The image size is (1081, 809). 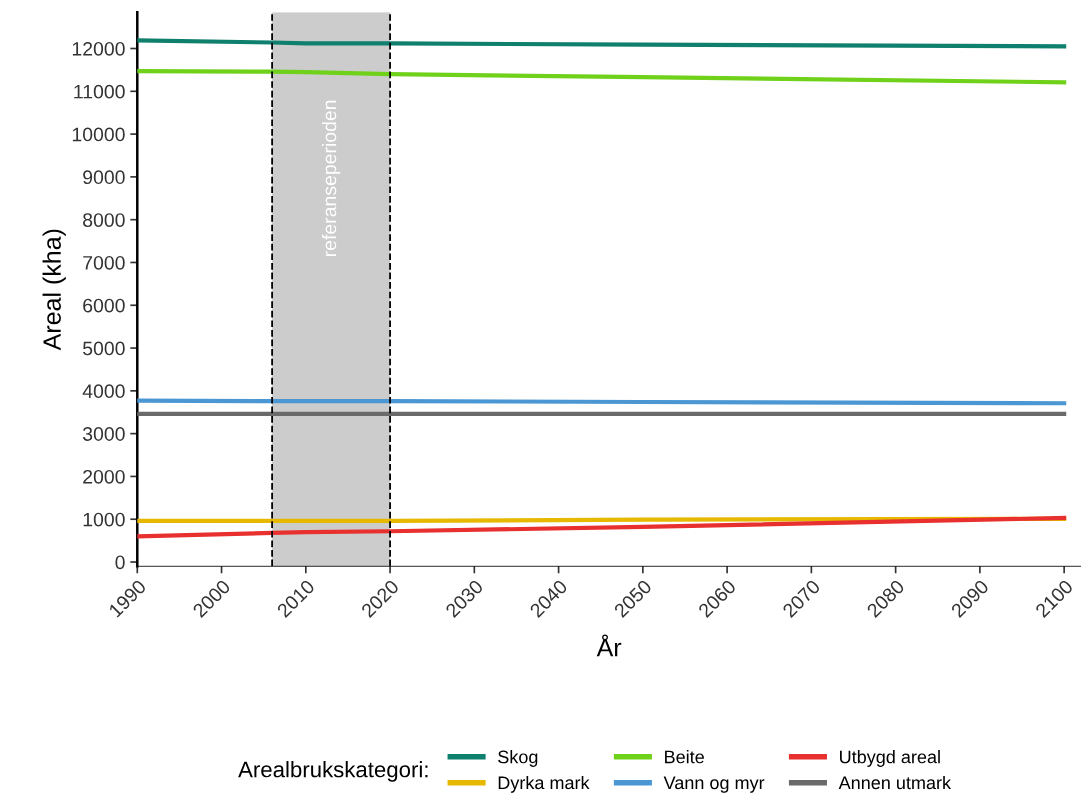 What do you see at coordinates (895, 782) in the screenshot?
I see `legend-label: Annen utmark` at bounding box center [895, 782].